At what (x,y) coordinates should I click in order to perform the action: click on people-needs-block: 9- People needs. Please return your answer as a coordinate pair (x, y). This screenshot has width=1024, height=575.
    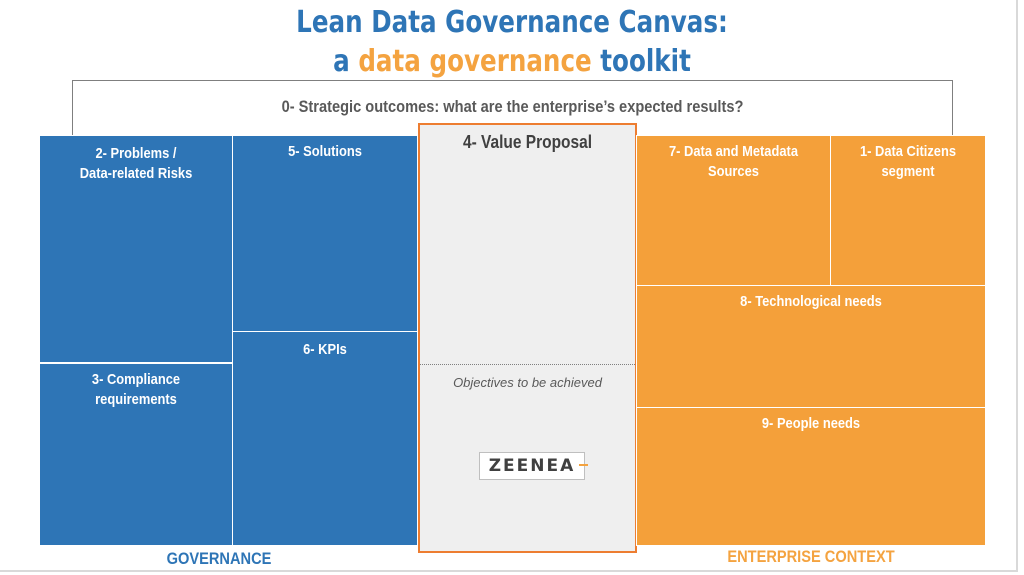
    Looking at the image, I should click on (811, 476).